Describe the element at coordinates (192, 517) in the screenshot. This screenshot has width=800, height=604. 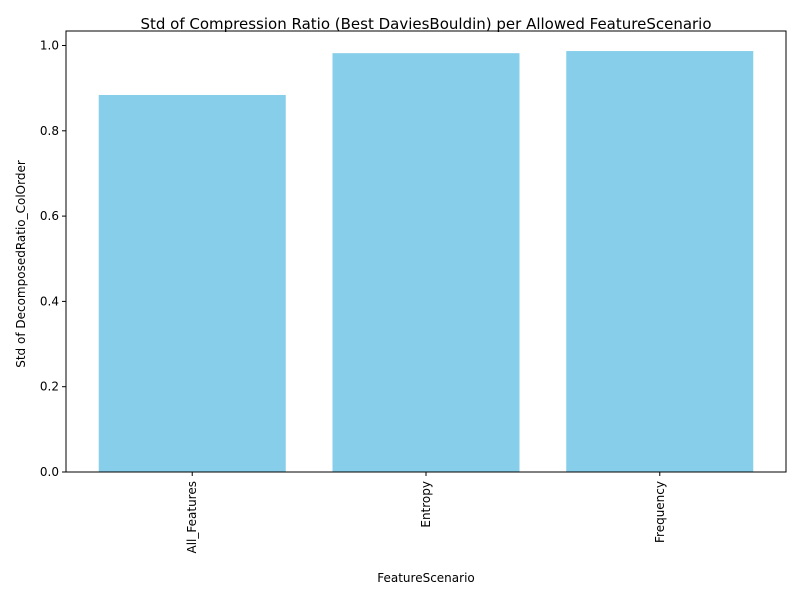
I see `x-tick-label: All_Features` at that location.